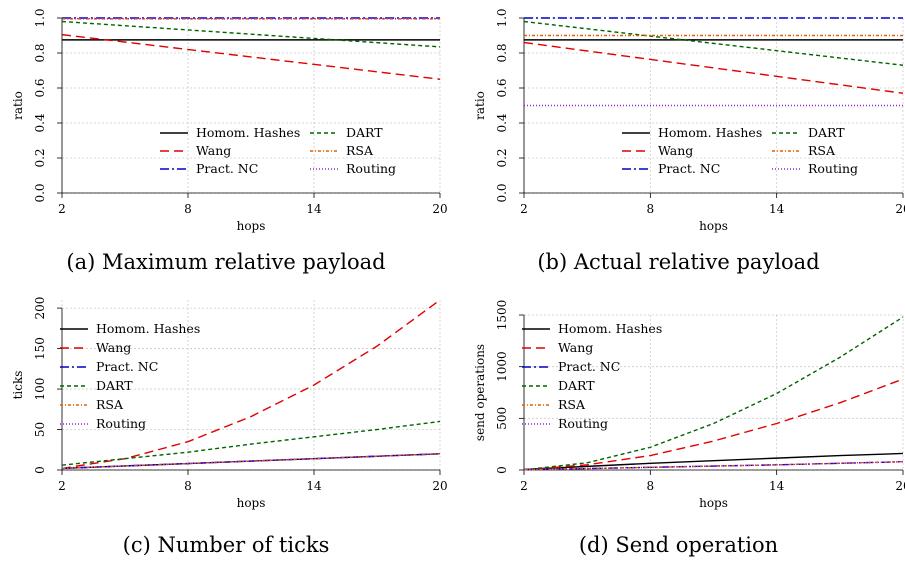  I want to click on y-tick-label: 100, so click(40, 389).